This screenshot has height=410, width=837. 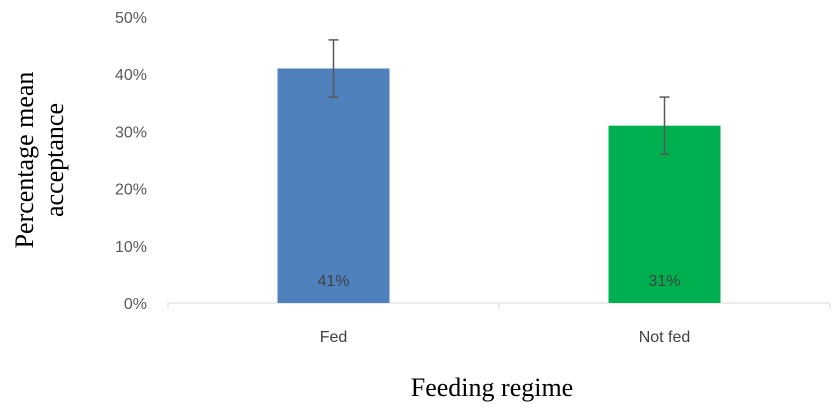 I want to click on y-tick-label: 20%, so click(x=131, y=190).